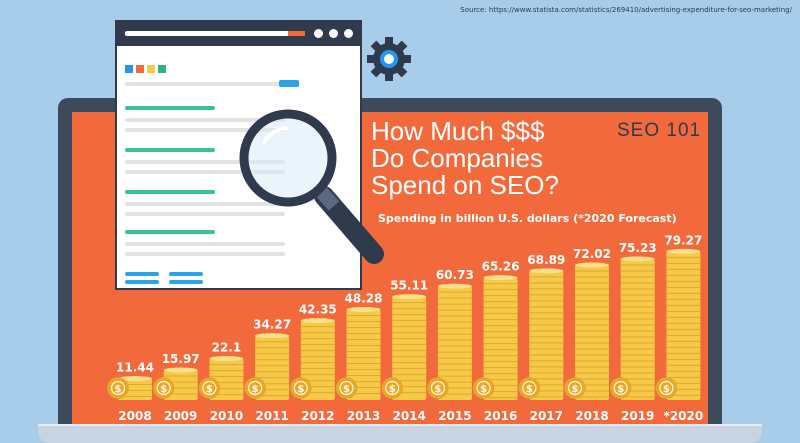  What do you see at coordinates (317, 416) in the screenshot?
I see `tick-label: 2012` at bounding box center [317, 416].